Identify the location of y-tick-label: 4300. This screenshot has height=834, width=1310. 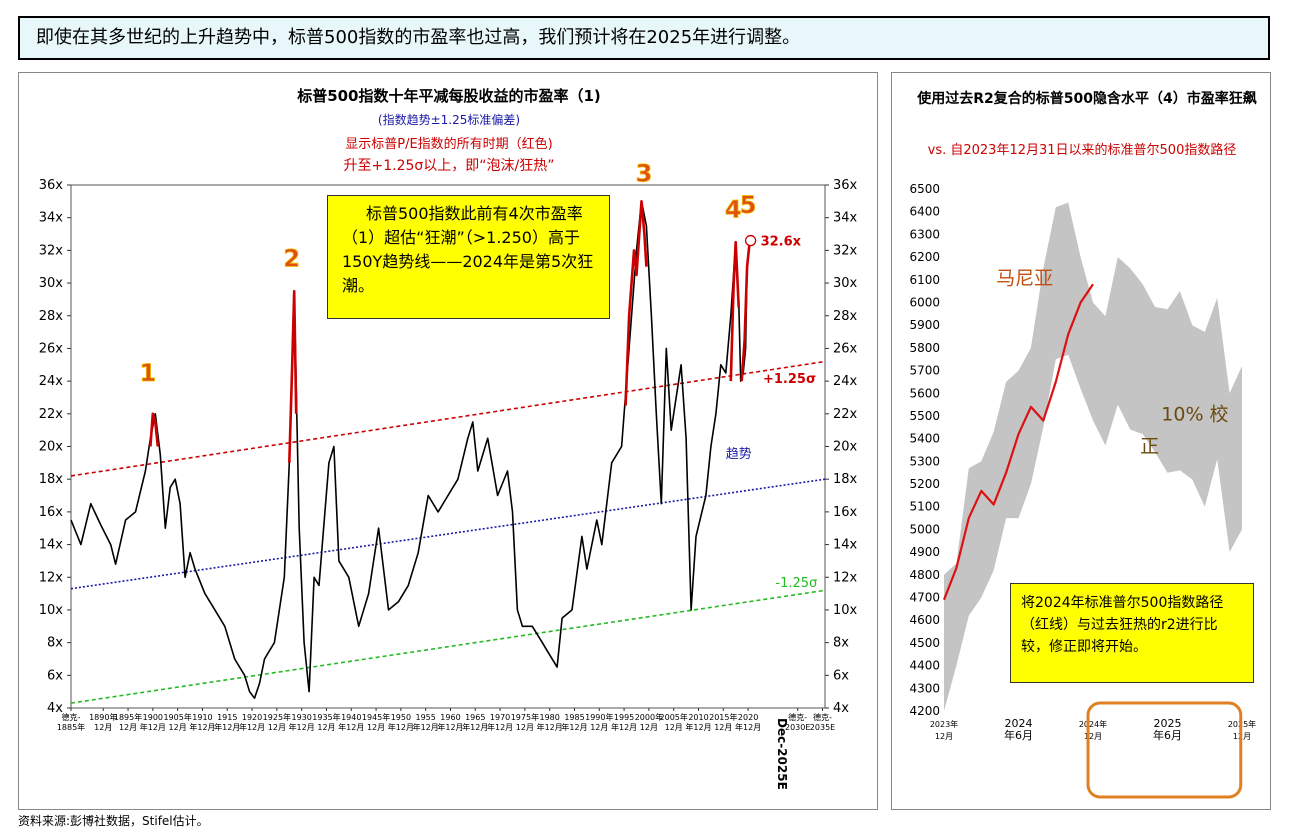
(924, 688).